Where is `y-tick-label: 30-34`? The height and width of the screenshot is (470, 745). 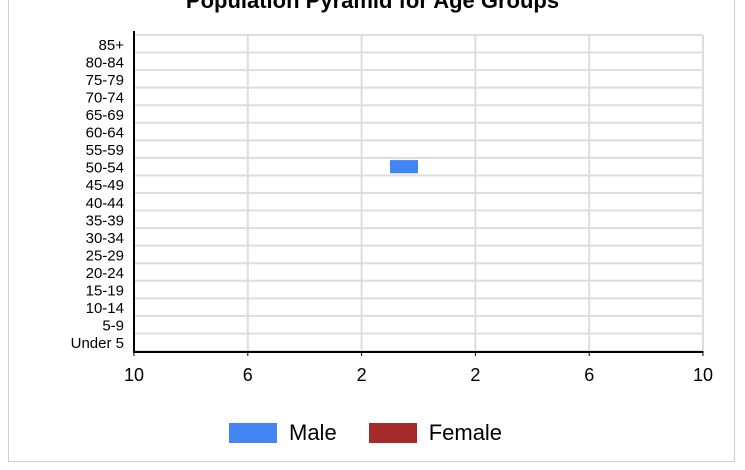
y-tick-label: 30-34 is located at coordinates (105, 238).